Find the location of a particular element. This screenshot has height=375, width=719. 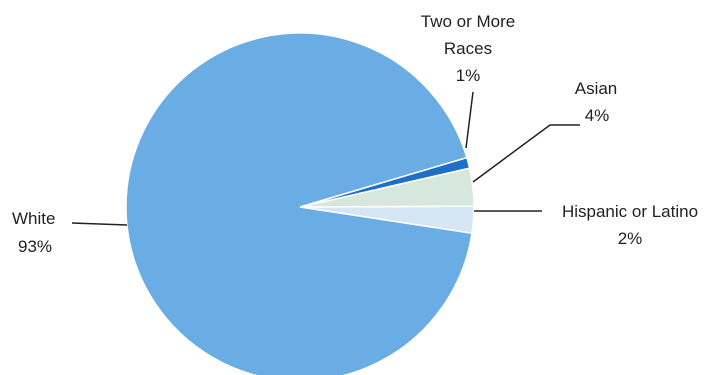

slice-label-hispanic: Hispanic or Latino is located at coordinates (630, 211).